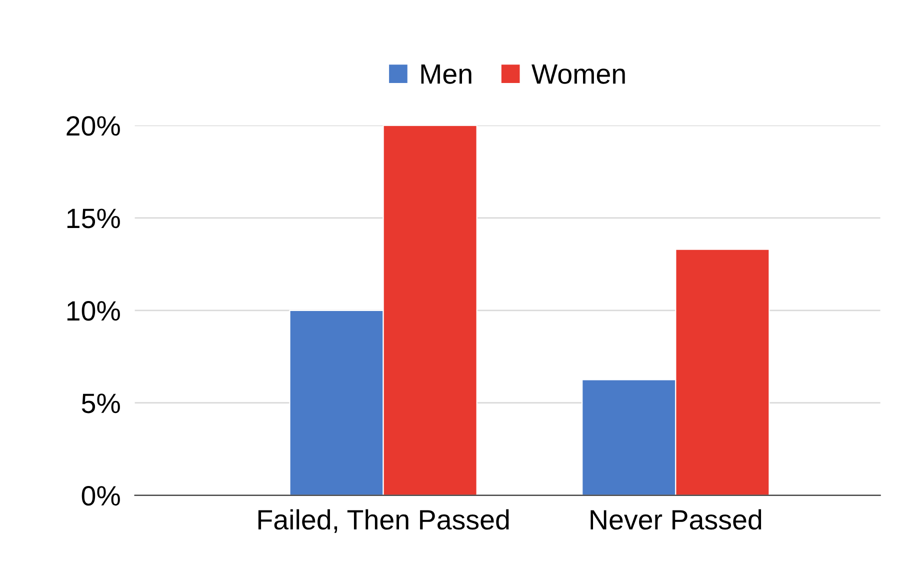 Image resolution: width=917 pixels, height=578 pixels. Describe the element at coordinates (93, 126) in the screenshot. I see `y-tick-label: 20%` at that location.